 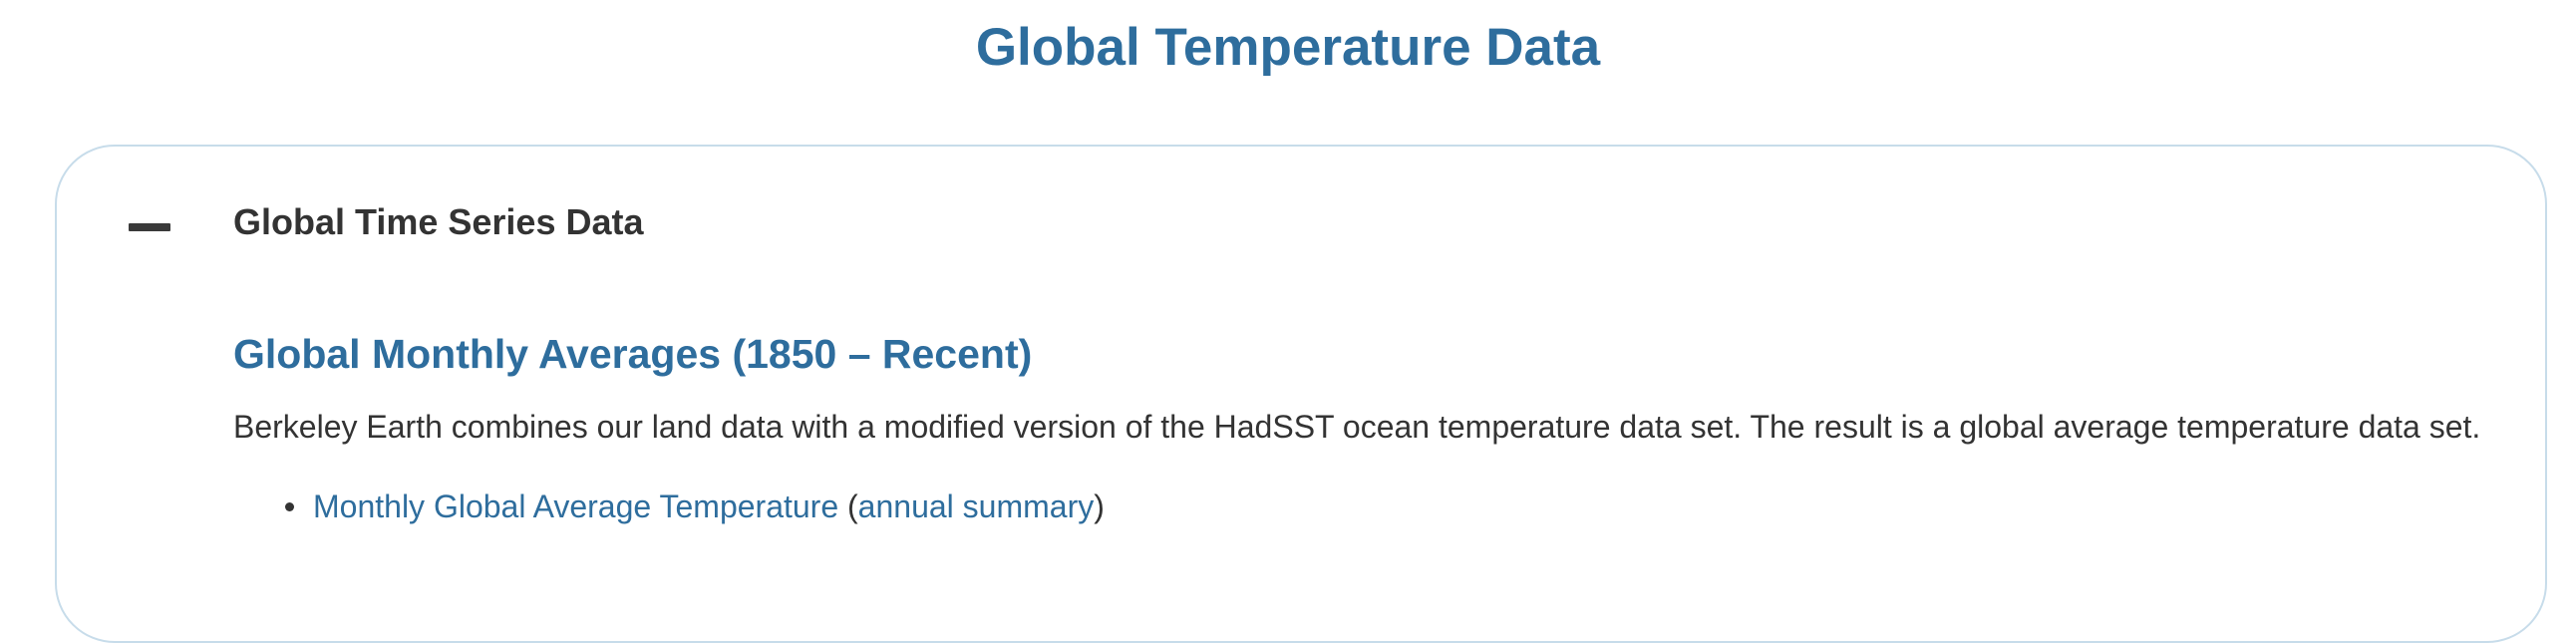 I want to click on paren-close: ), so click(x=1099, y=506).